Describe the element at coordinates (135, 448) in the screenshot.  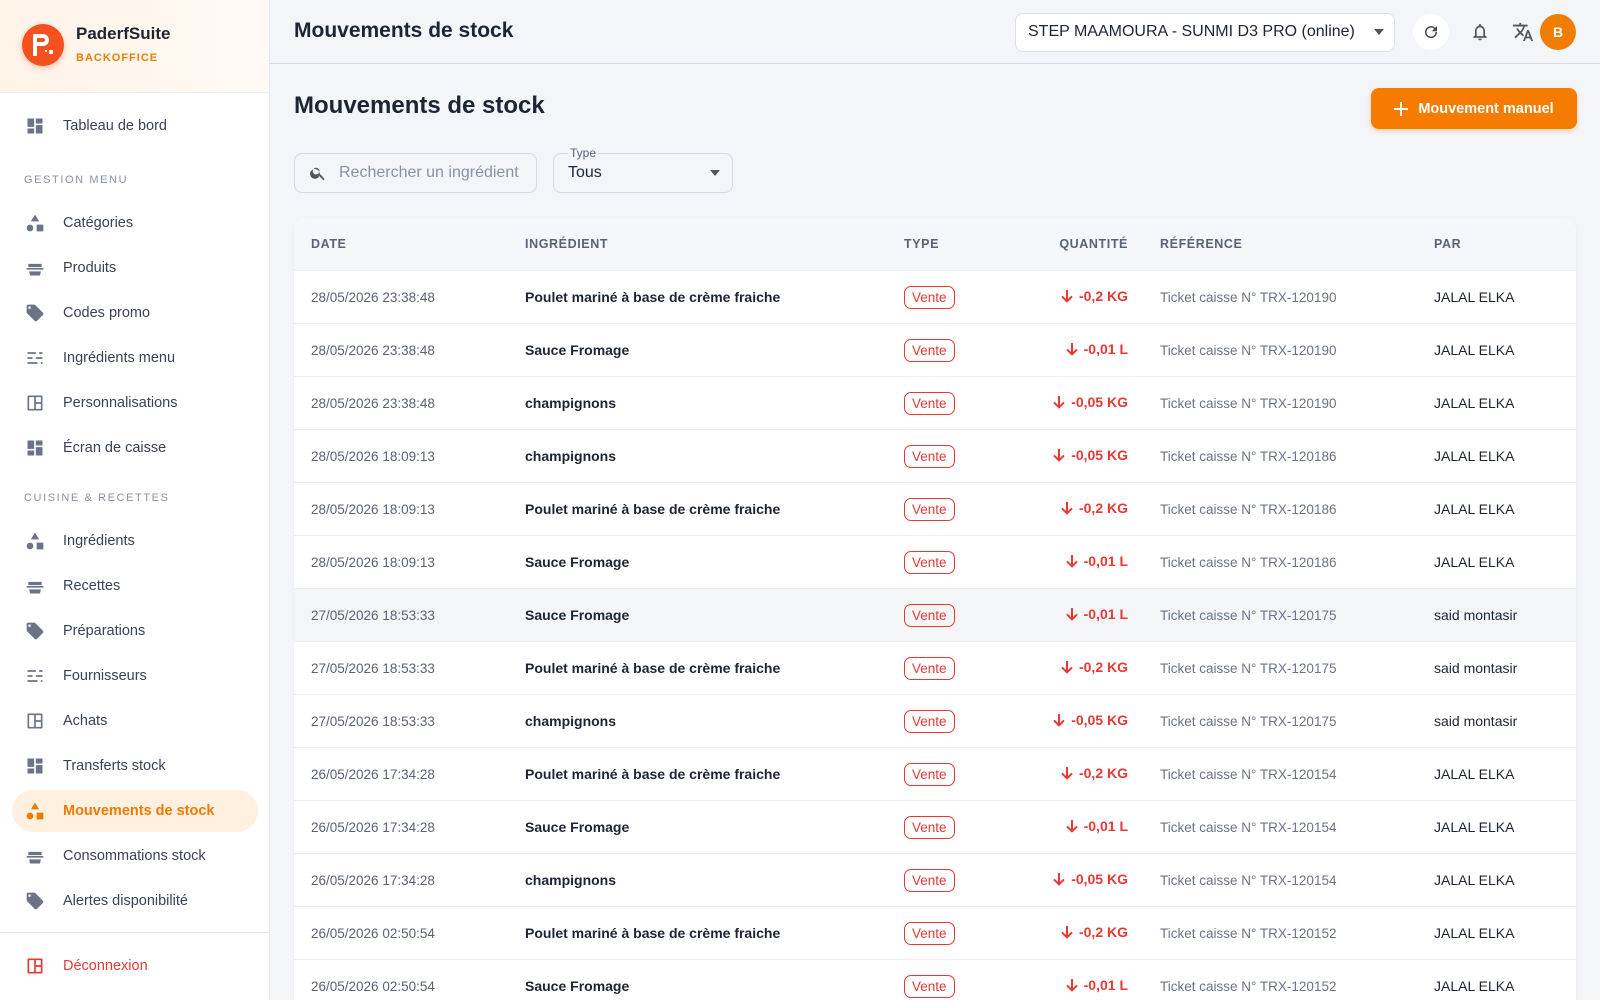
I see `nav-item: Écran de caisse` at that location.